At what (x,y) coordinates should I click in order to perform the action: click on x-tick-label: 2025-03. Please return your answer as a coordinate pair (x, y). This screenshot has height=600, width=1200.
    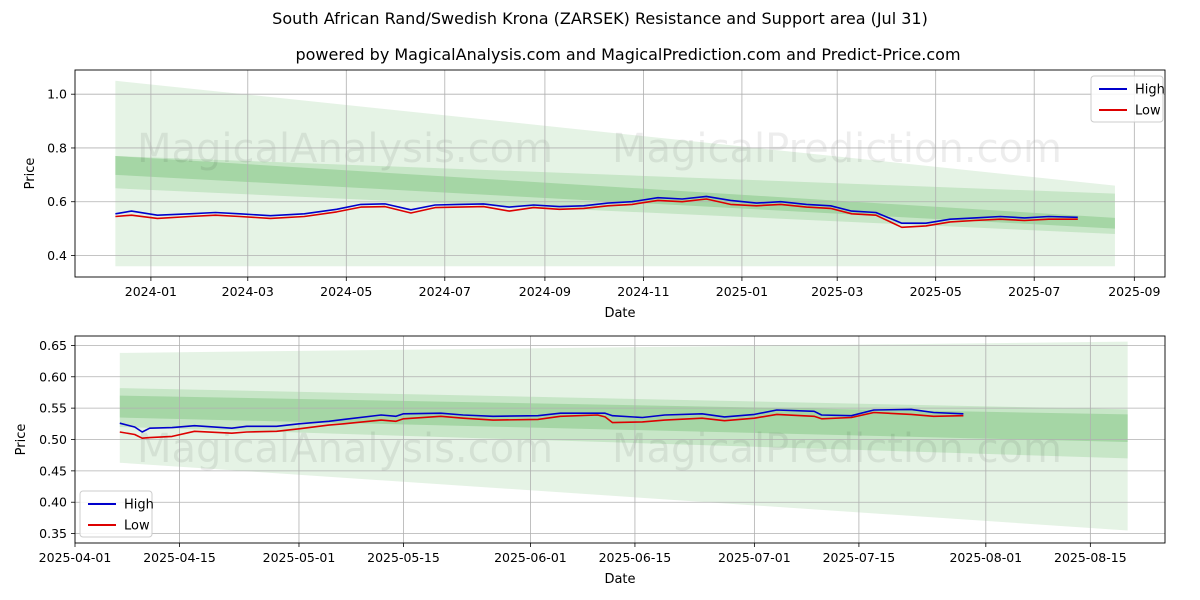
    Looking at the image, I should click on (837, 291).